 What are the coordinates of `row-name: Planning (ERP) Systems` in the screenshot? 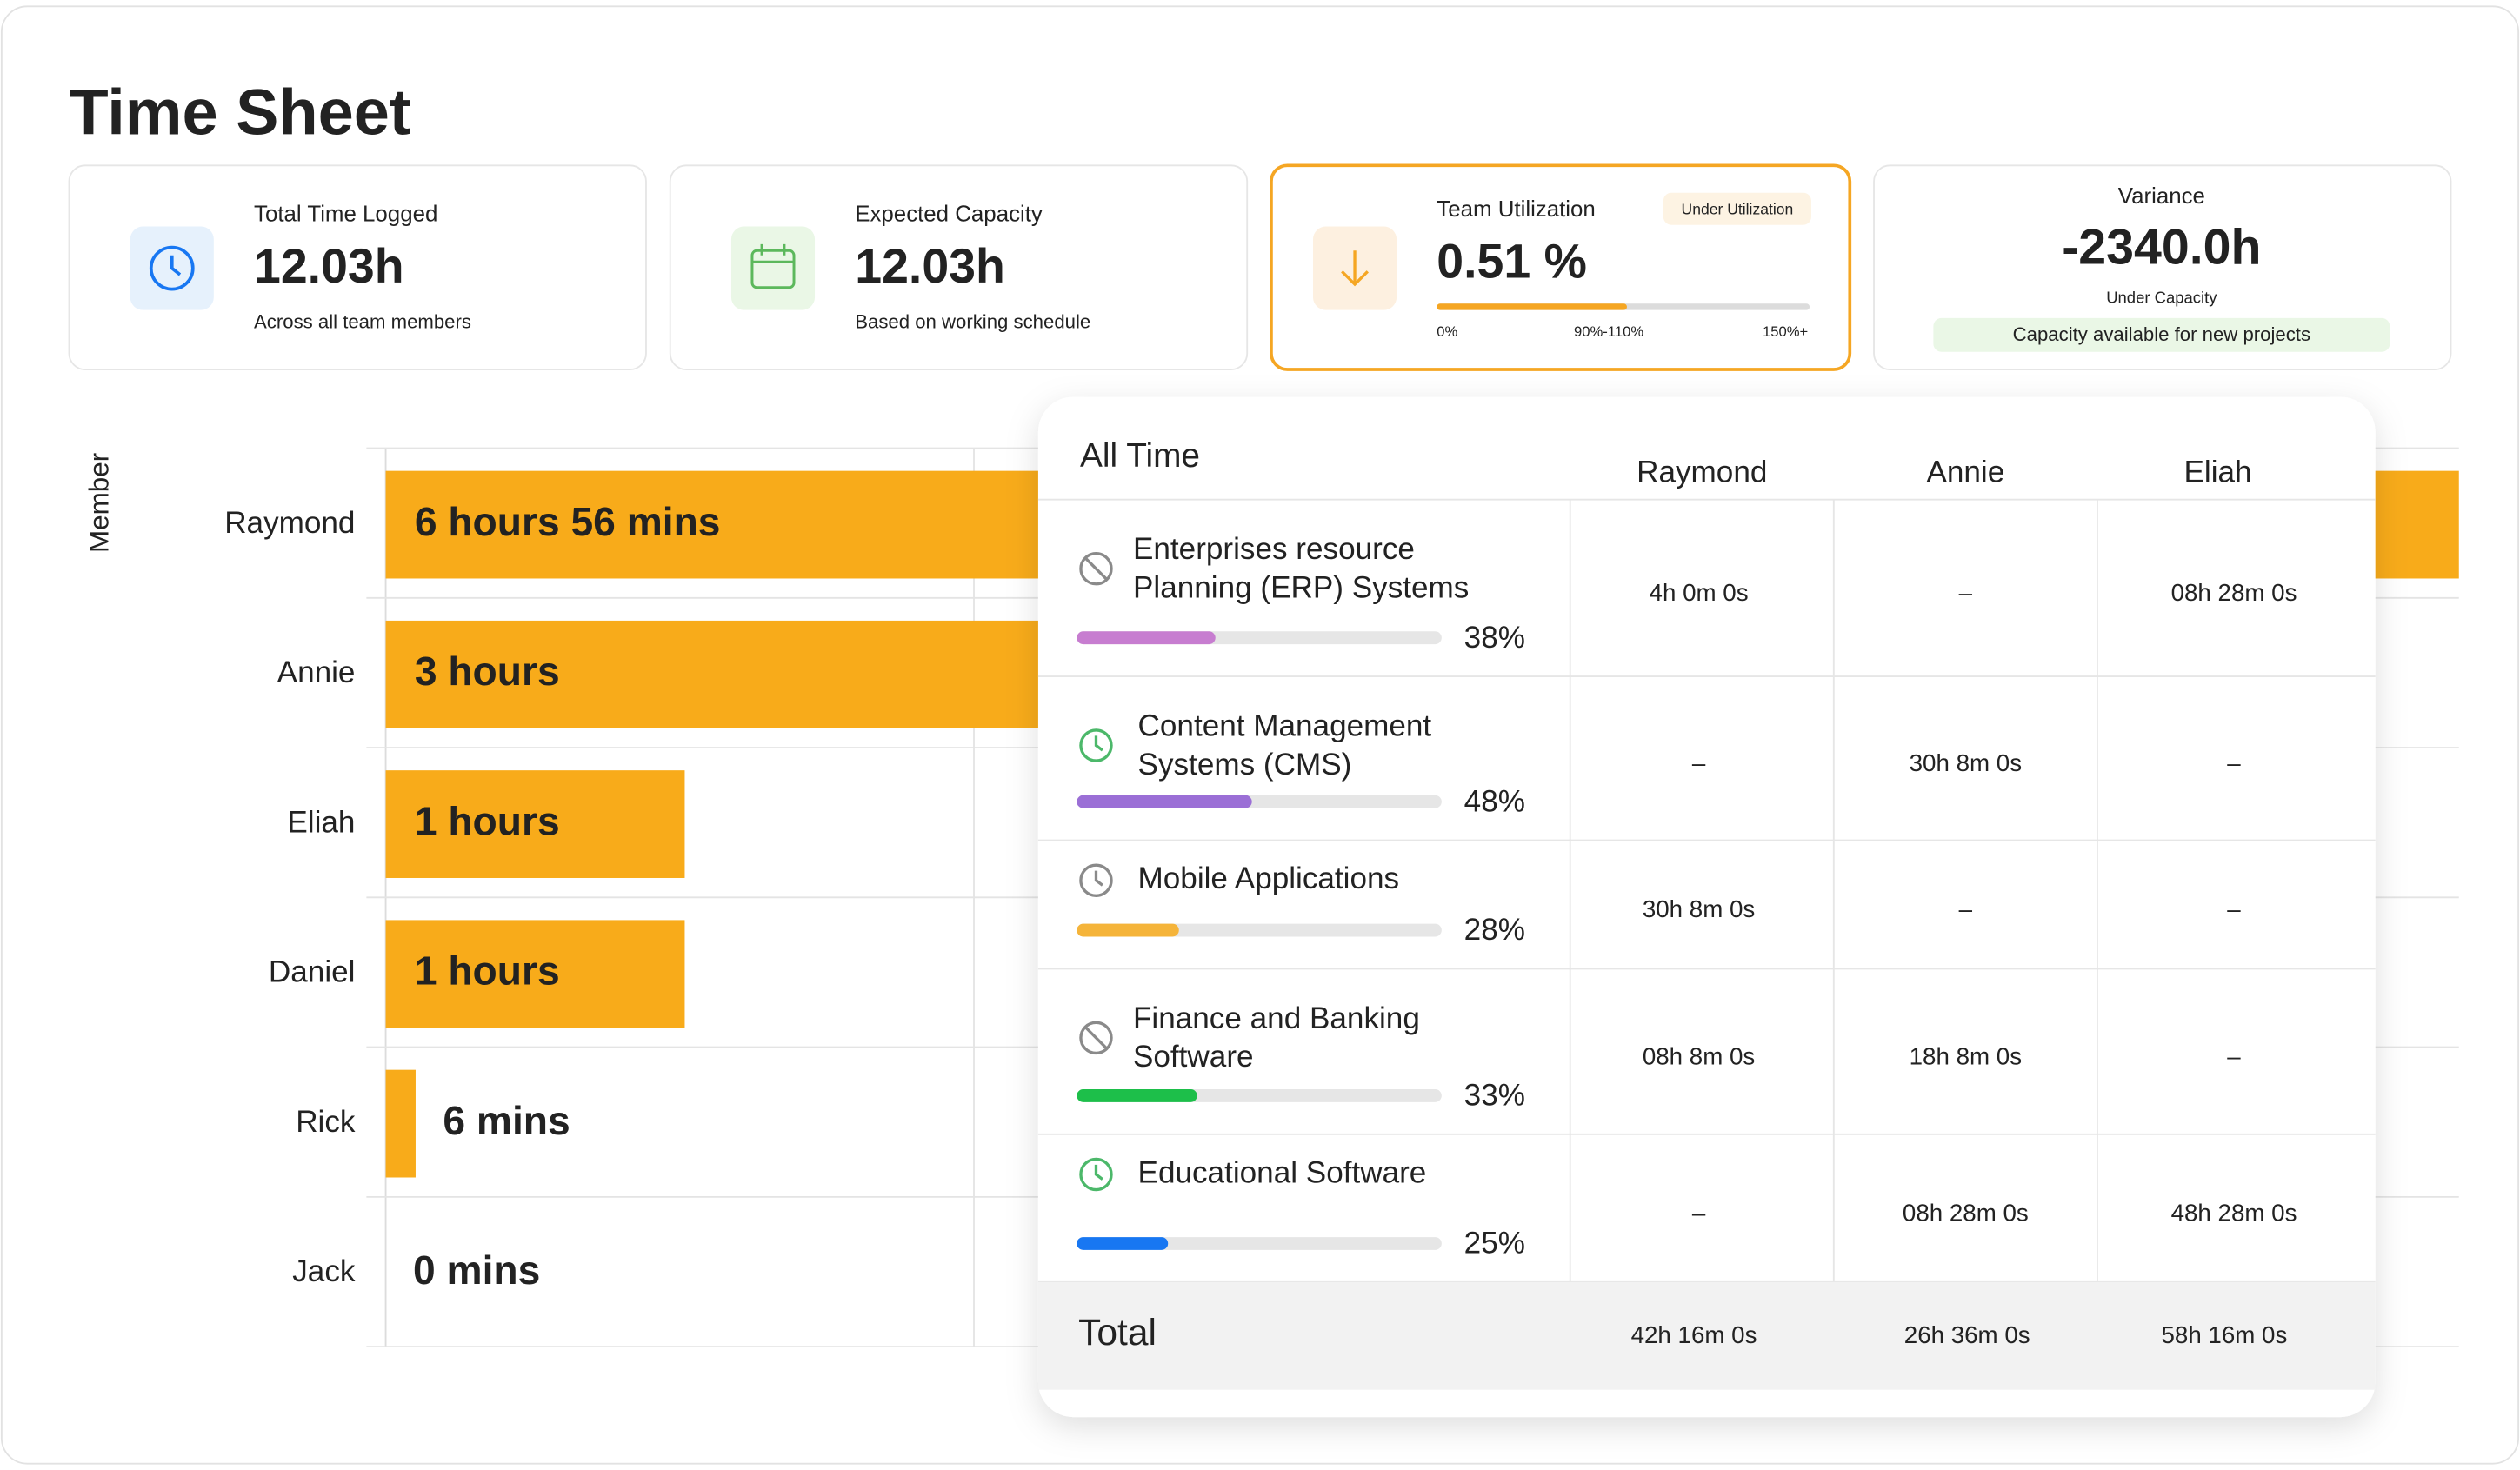 It's located at (1301, 588).